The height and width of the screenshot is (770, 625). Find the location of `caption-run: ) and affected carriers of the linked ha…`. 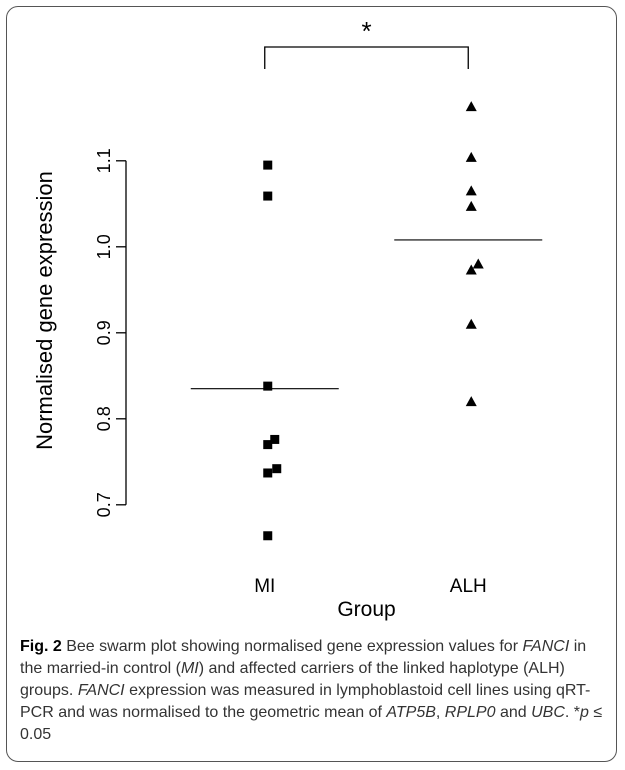

caption-run: ) and affected carriers of the linked ha… is located at coordinates (292, 679).